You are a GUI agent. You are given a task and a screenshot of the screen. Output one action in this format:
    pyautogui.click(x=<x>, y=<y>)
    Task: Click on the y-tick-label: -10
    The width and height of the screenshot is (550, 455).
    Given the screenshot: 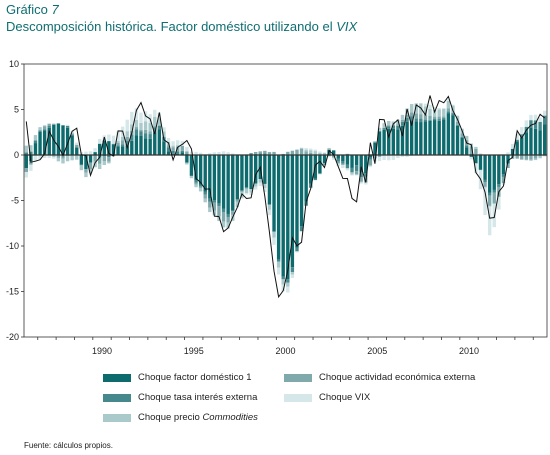 What is the action you would take?
    pyautogui.click(x=12, y=246)
    